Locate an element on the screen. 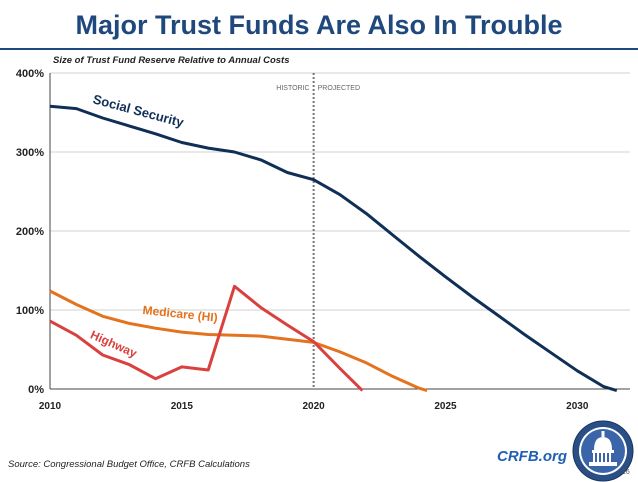 This screenshot has height=482, width=638. historic-label: HISTORIC is located at coordinates (292, 88).